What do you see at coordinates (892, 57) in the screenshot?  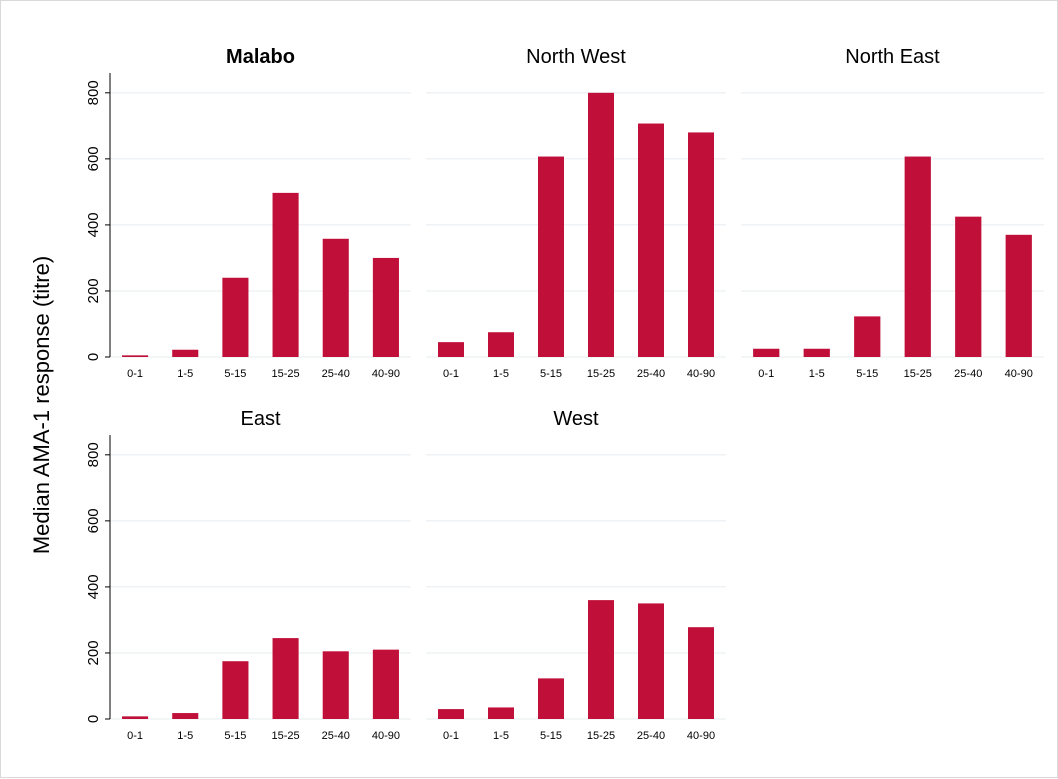 I see `panel-title-north-east: North East` at bounding box center [892, 57].